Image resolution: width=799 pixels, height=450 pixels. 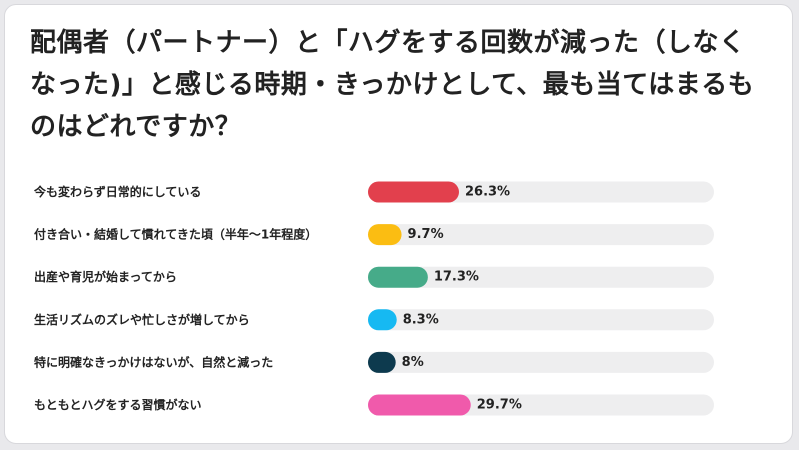 What do you see at coordinates (421, 319) in the screenshot?
I see `value-label: 8.3%` at bounding box center [421, 319].